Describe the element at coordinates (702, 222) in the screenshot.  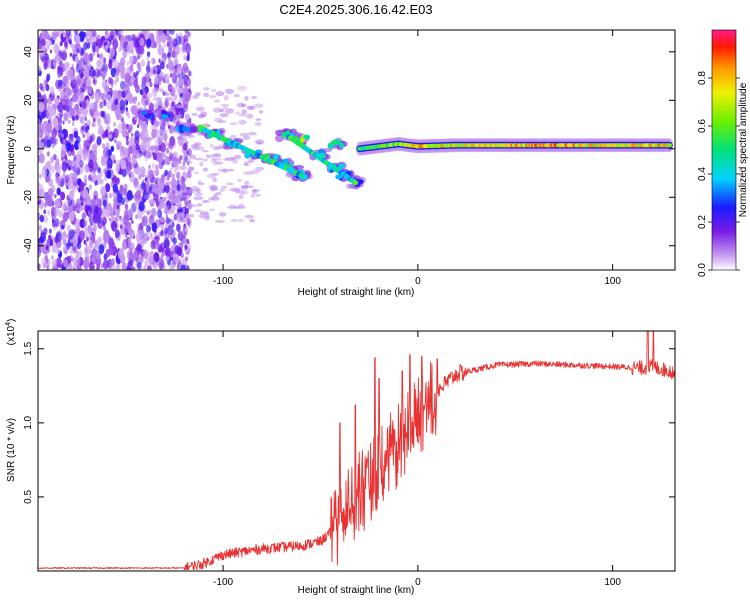
I see `colorbar-tick-label: 0.2` at that location.